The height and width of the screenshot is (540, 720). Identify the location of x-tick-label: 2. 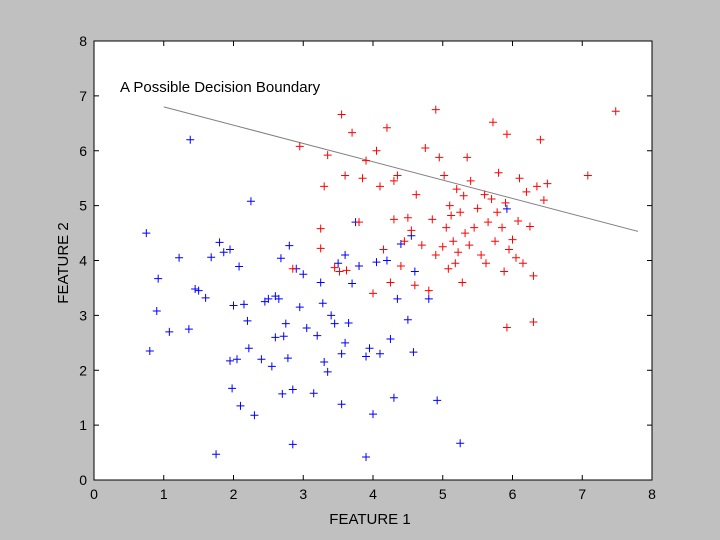
(234, 494).